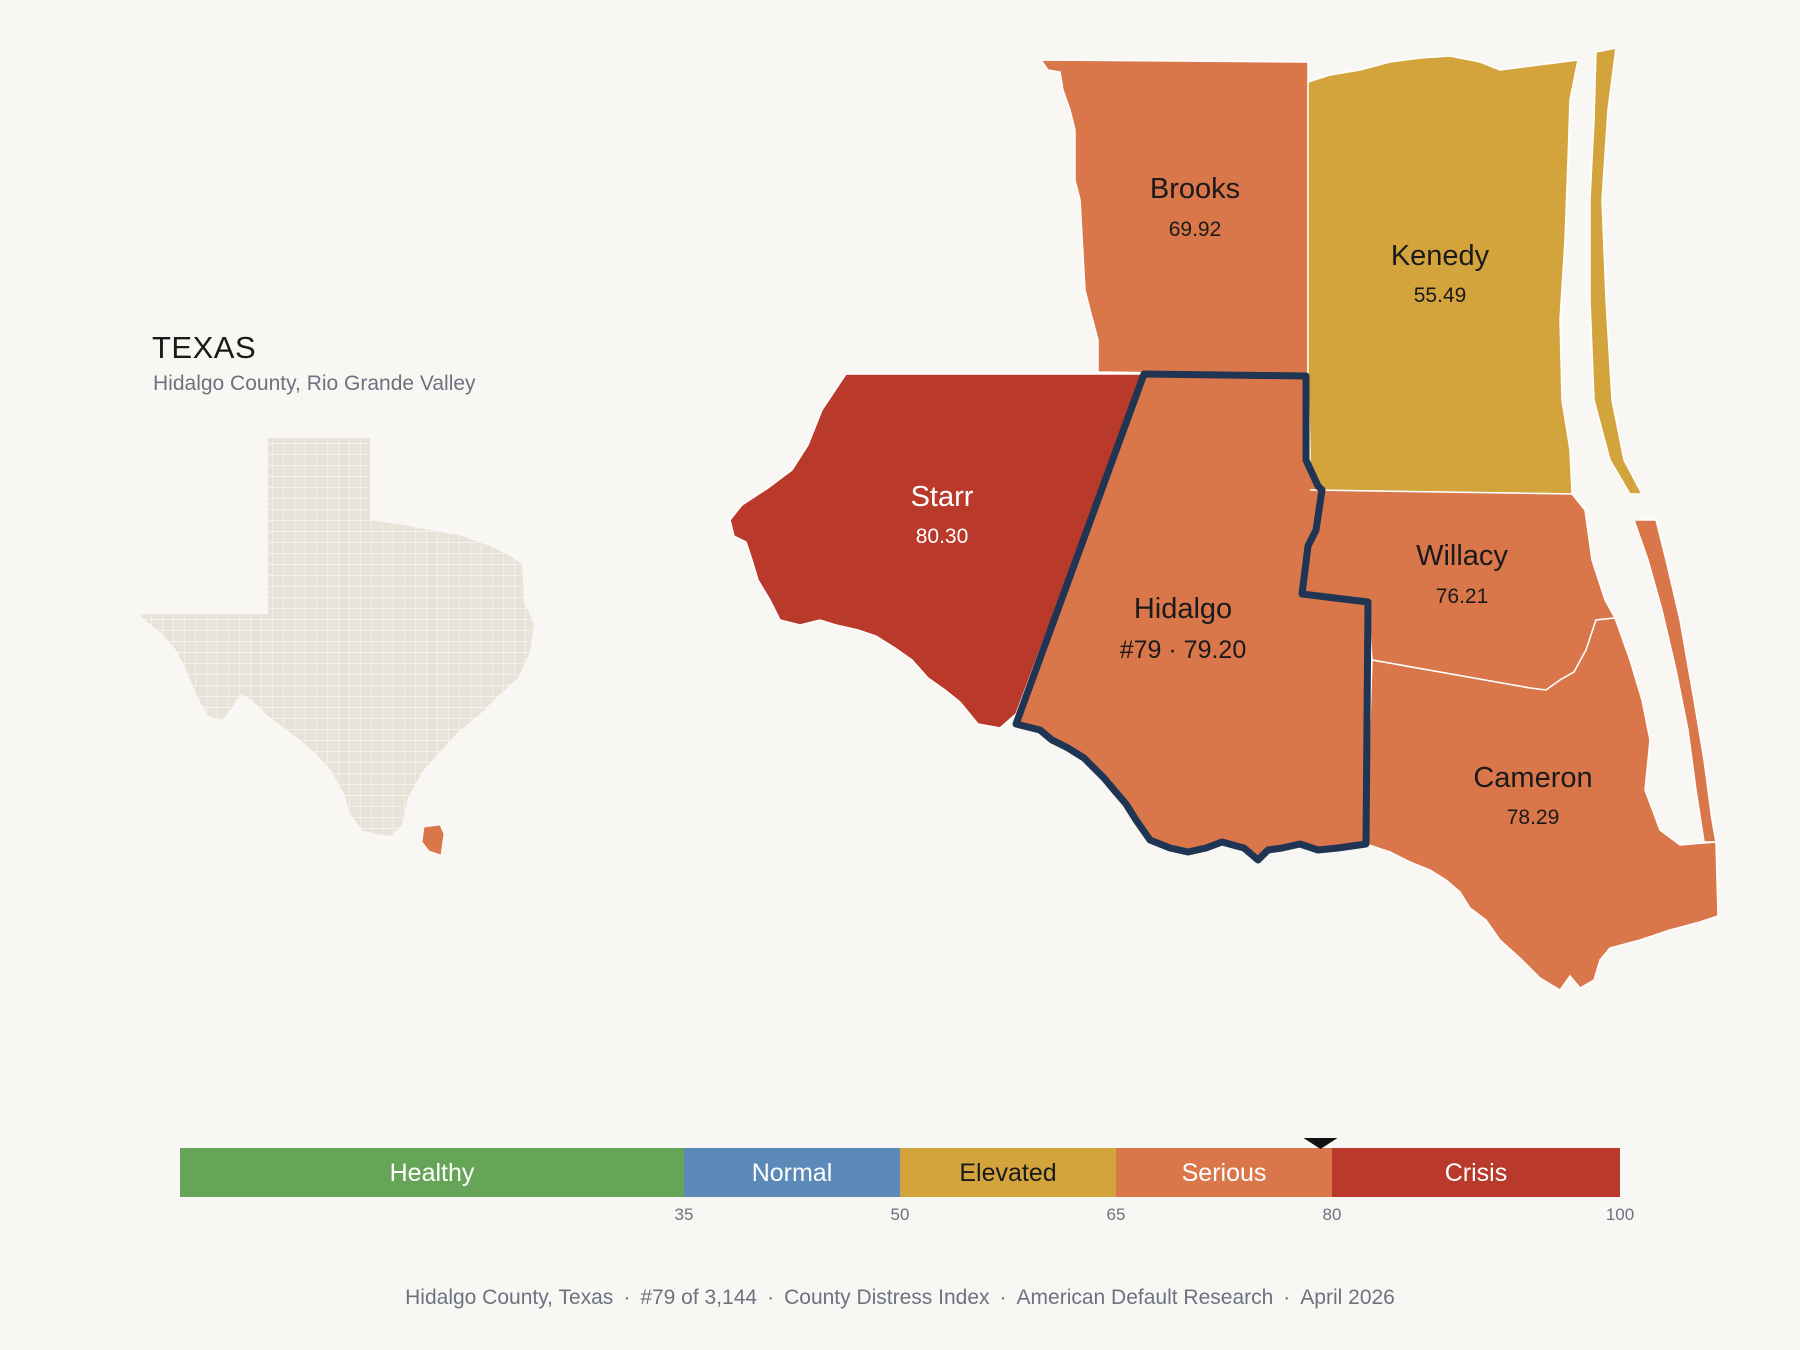 The image size is (1800, 1350). What do you see at coordinates (1440, 256) in the screenshot?
I see `kenedy-label: Kenedy` at bounding box center [1440, 256].